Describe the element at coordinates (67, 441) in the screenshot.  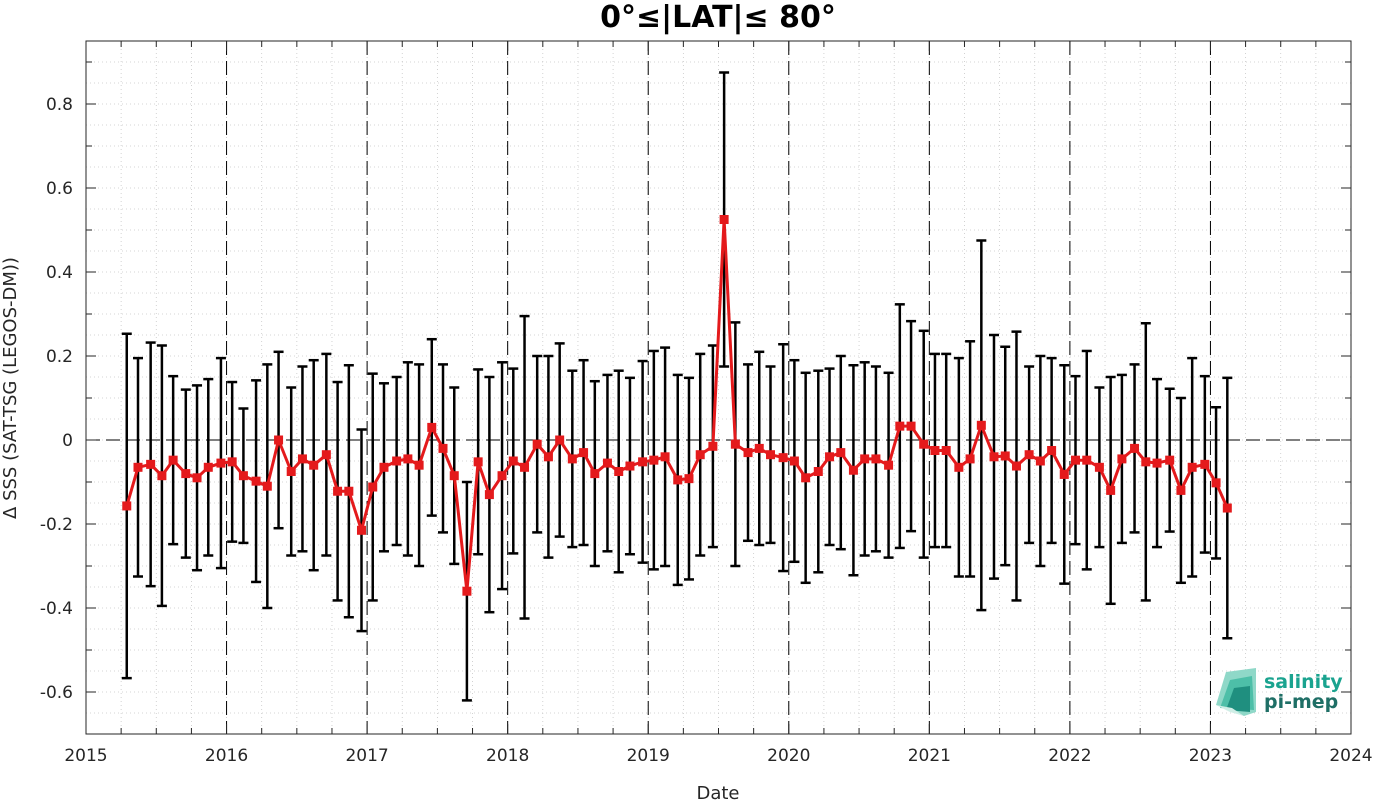
I see `y-tick-label: 0` at that location.